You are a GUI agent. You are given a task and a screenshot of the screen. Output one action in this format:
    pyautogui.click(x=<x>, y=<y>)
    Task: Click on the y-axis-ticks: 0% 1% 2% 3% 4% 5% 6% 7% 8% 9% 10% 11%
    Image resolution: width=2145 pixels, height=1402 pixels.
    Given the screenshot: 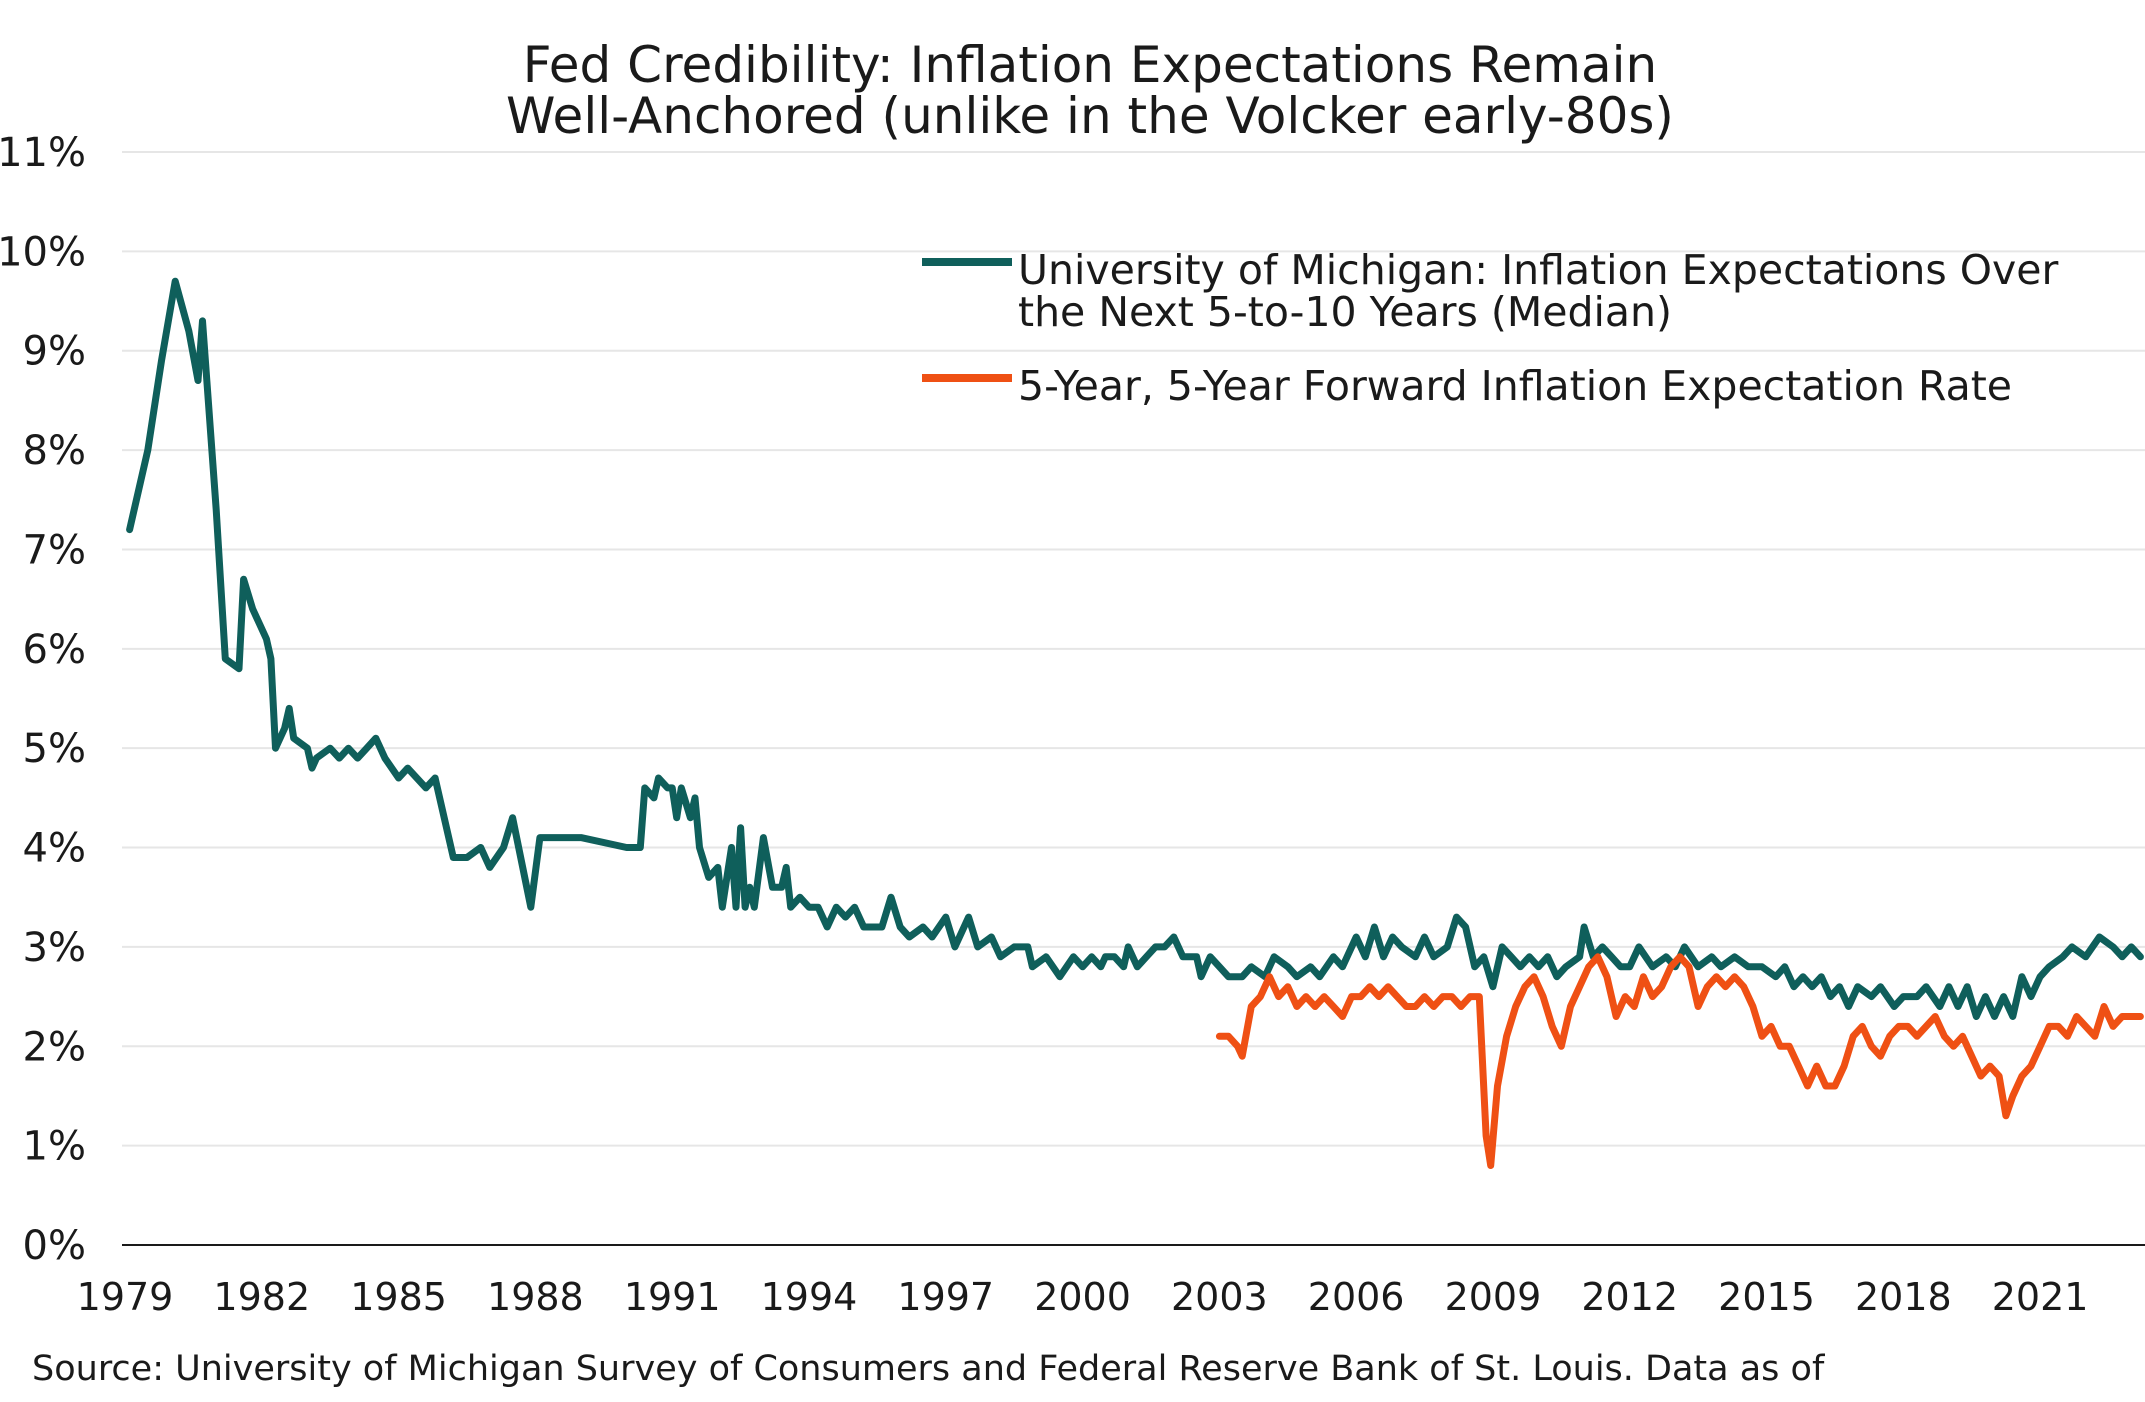 What is the action you would take?
    pyautogui.click(x=43, y=699)
    